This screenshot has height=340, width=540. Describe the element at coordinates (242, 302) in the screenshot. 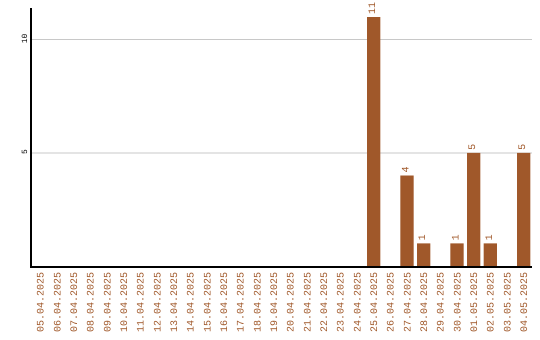

I see `x-tick-label: 17.04.2025` at that location.